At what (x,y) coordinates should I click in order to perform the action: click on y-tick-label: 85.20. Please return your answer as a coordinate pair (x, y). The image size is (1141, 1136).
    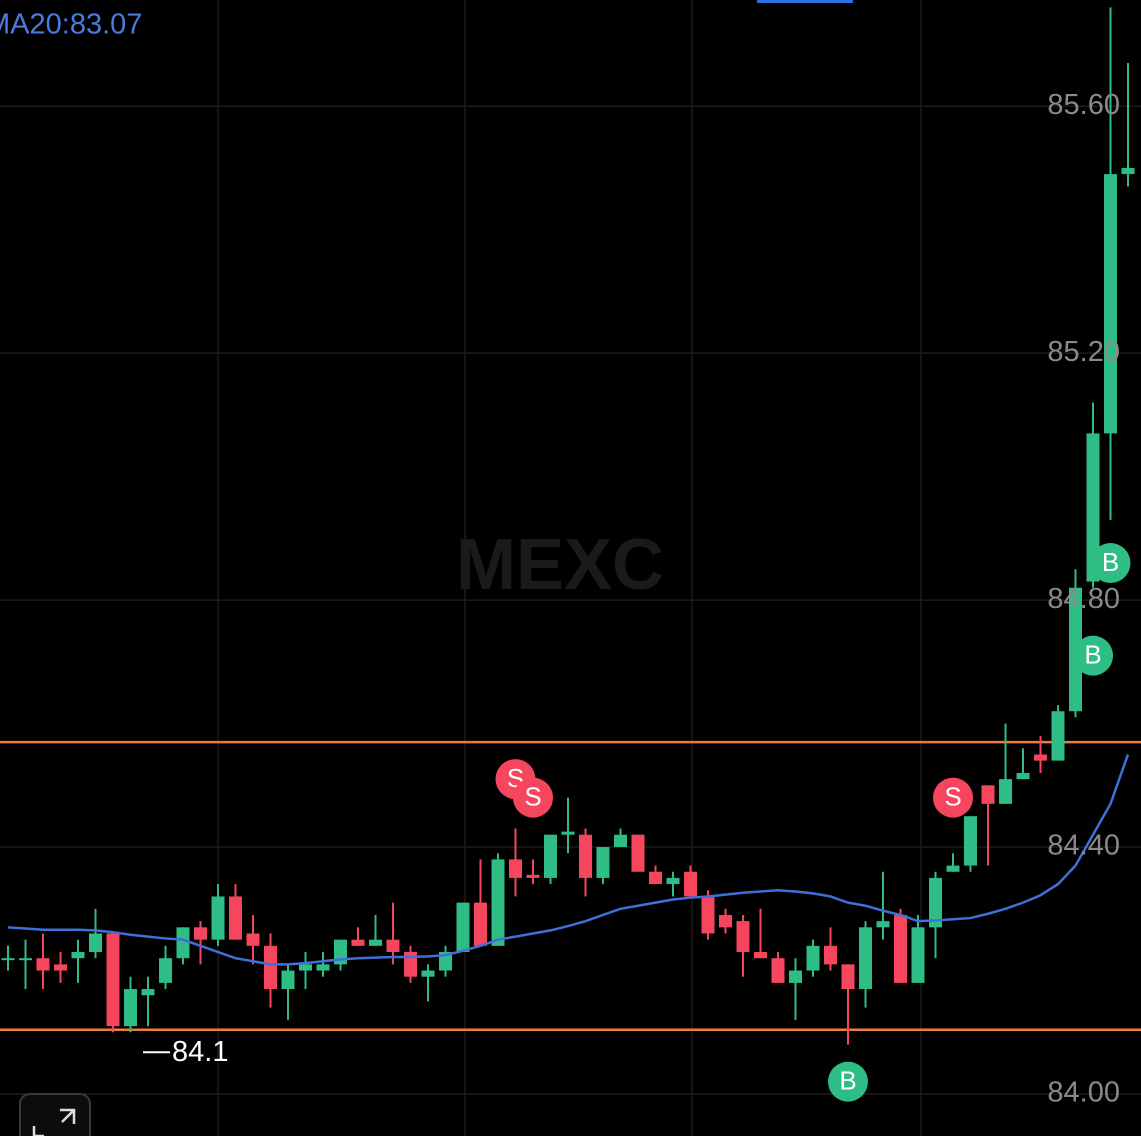
    Looking at the image, I should click on (1083, 352).